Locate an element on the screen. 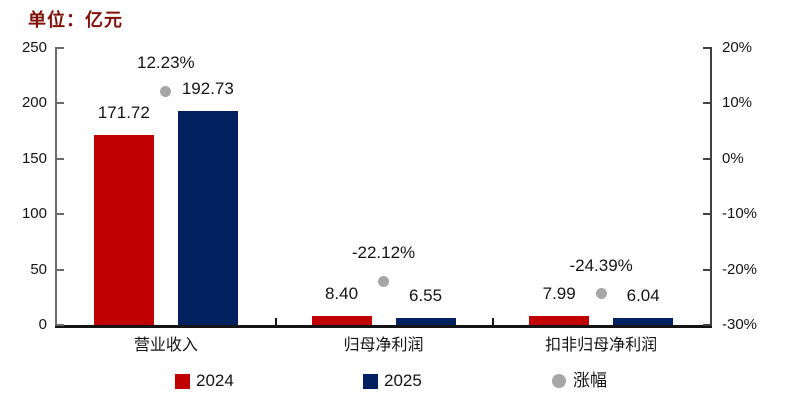 The image size is (800, 403). legend-swatch-2025-icon is located at coordinates (370, 381).